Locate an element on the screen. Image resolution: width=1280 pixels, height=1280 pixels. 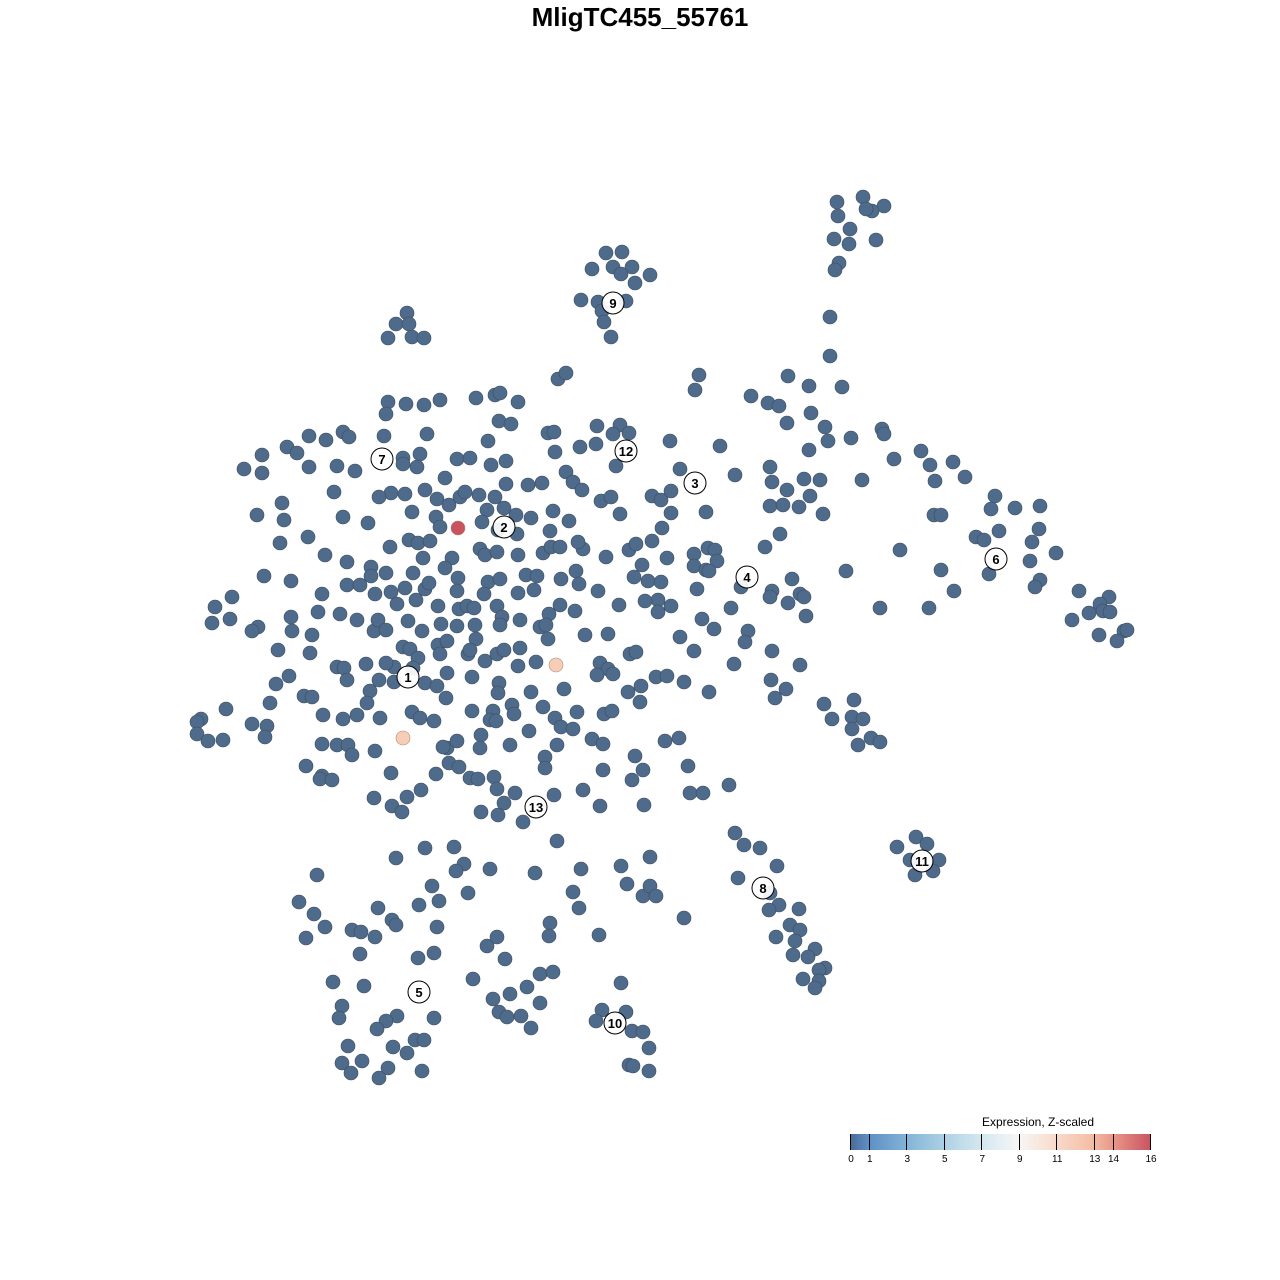
cluster-label: 3 is located at coordinates (695, 483).